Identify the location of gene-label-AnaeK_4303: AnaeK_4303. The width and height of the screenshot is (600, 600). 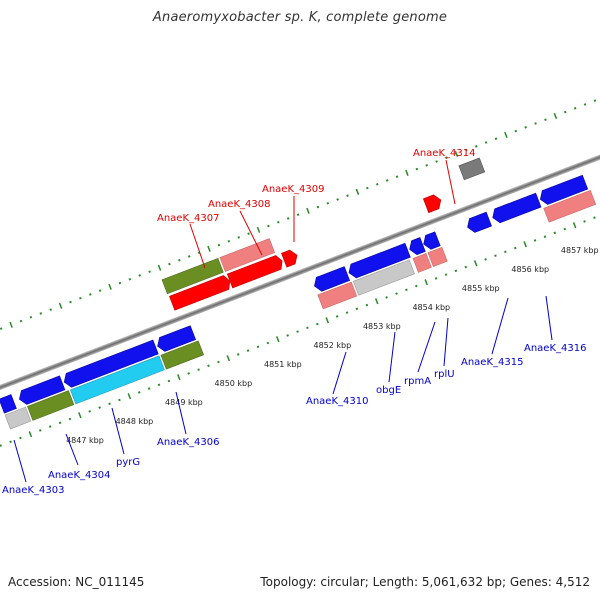
(33, 490).